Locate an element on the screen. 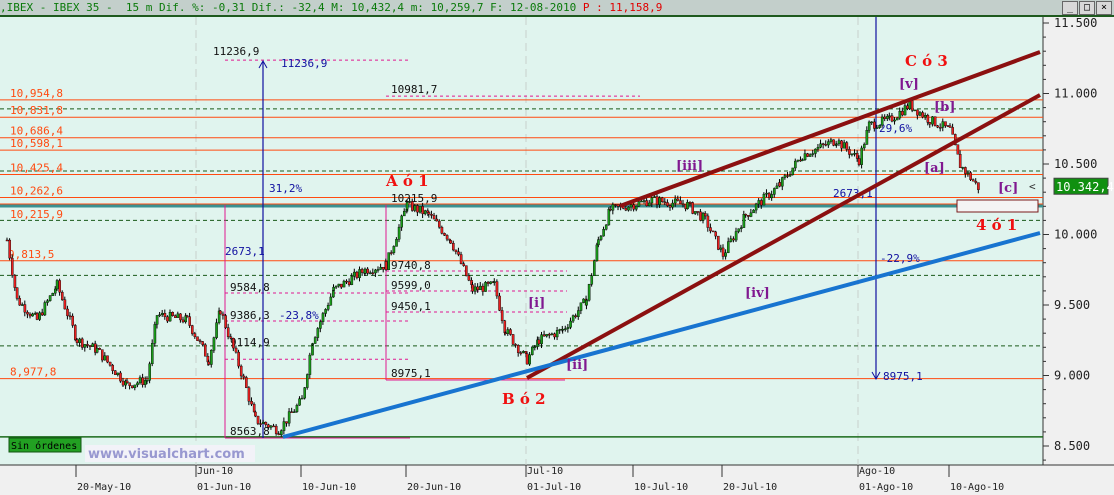 The height and width of the screenshot is (495, 1114). close-button: × is located at coordinates (1104, 8).